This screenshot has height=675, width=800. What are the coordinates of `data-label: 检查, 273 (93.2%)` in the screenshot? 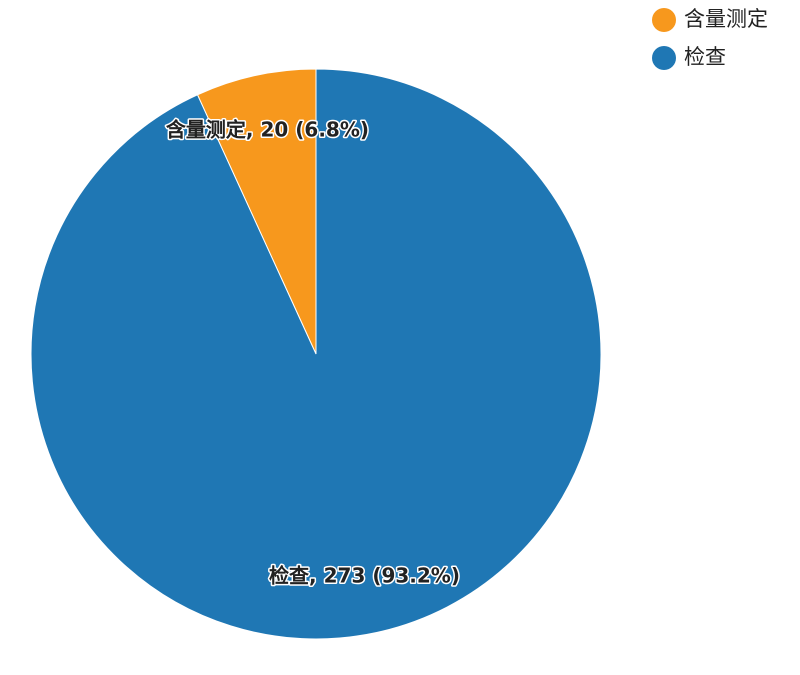 It's located at (364, 575).